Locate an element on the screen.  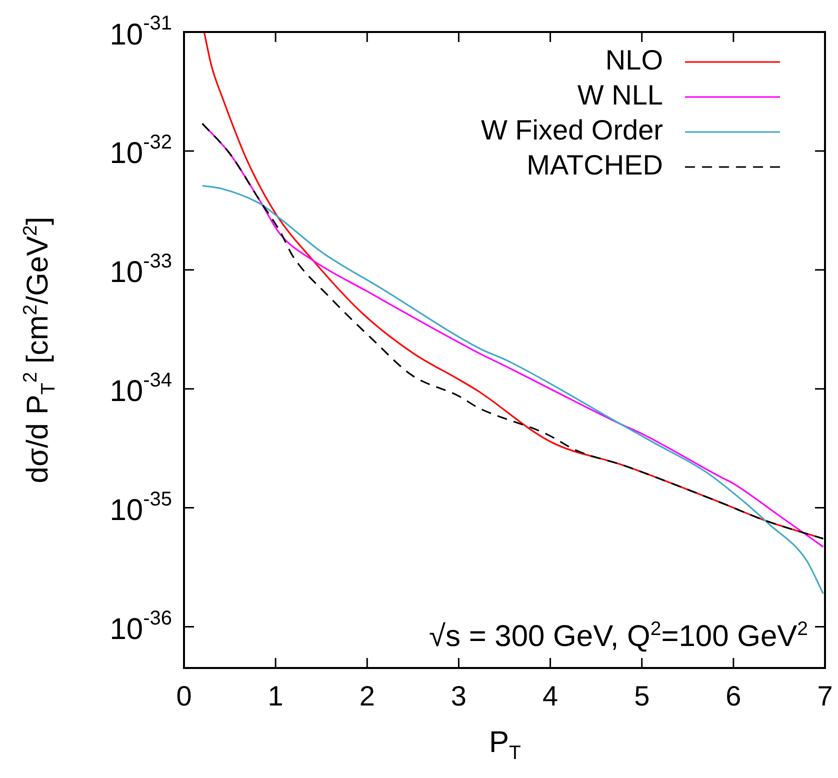
x-axis-title: P$_{T}$ is located at coordinates (505, 745).